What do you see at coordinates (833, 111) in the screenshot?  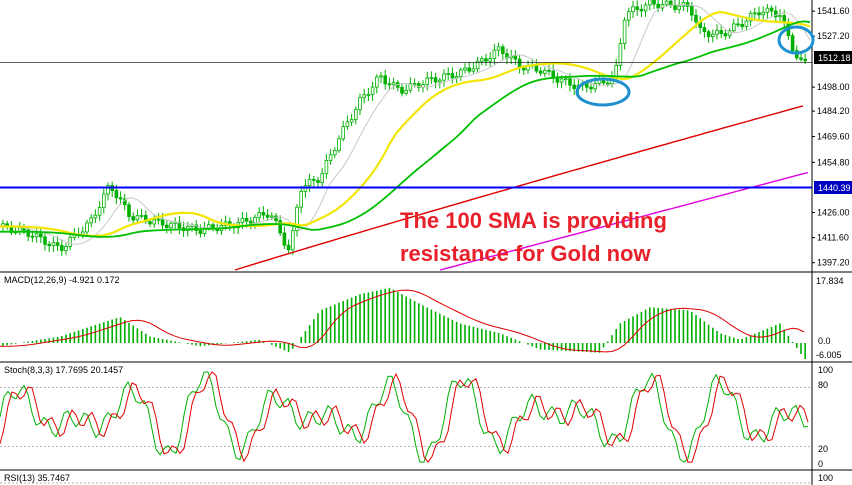 I see `price-tick-label: 1484.20` at bounding box center [833, 111].